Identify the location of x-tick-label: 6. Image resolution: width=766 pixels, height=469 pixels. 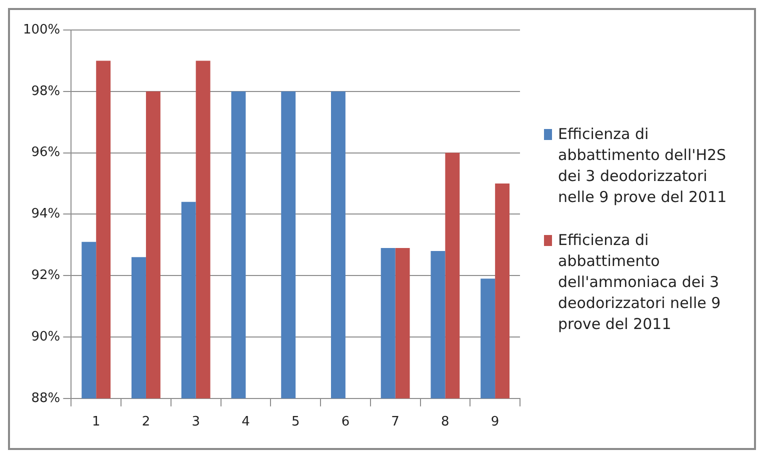
(345, 422).